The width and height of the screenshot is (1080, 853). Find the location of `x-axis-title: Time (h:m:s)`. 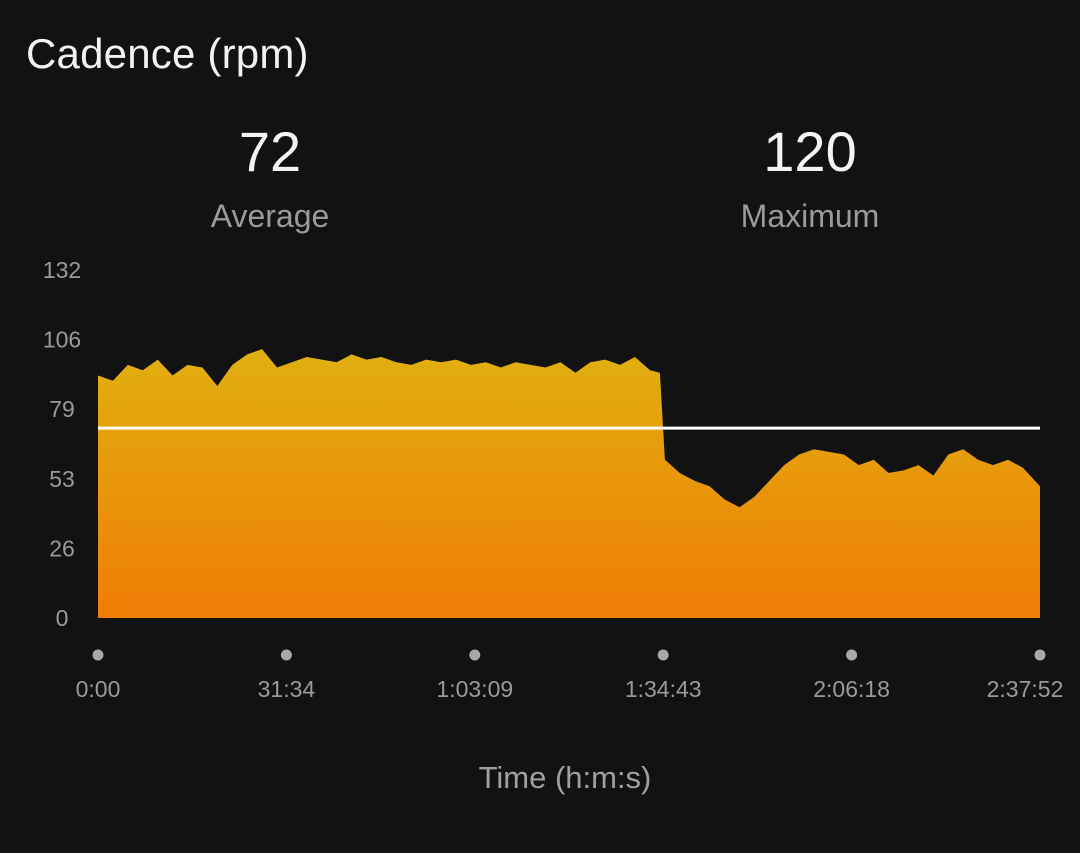

x-axis-title: Time (h:m:s) is located at coordinates (565, 777).